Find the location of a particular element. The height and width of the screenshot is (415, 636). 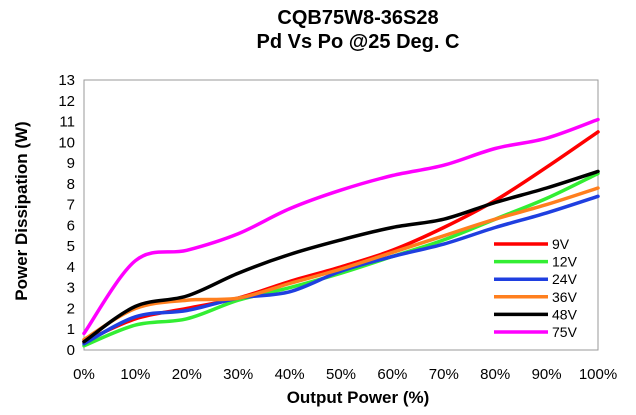

x-tick-label: 10% is located at coordinates (135, 374).